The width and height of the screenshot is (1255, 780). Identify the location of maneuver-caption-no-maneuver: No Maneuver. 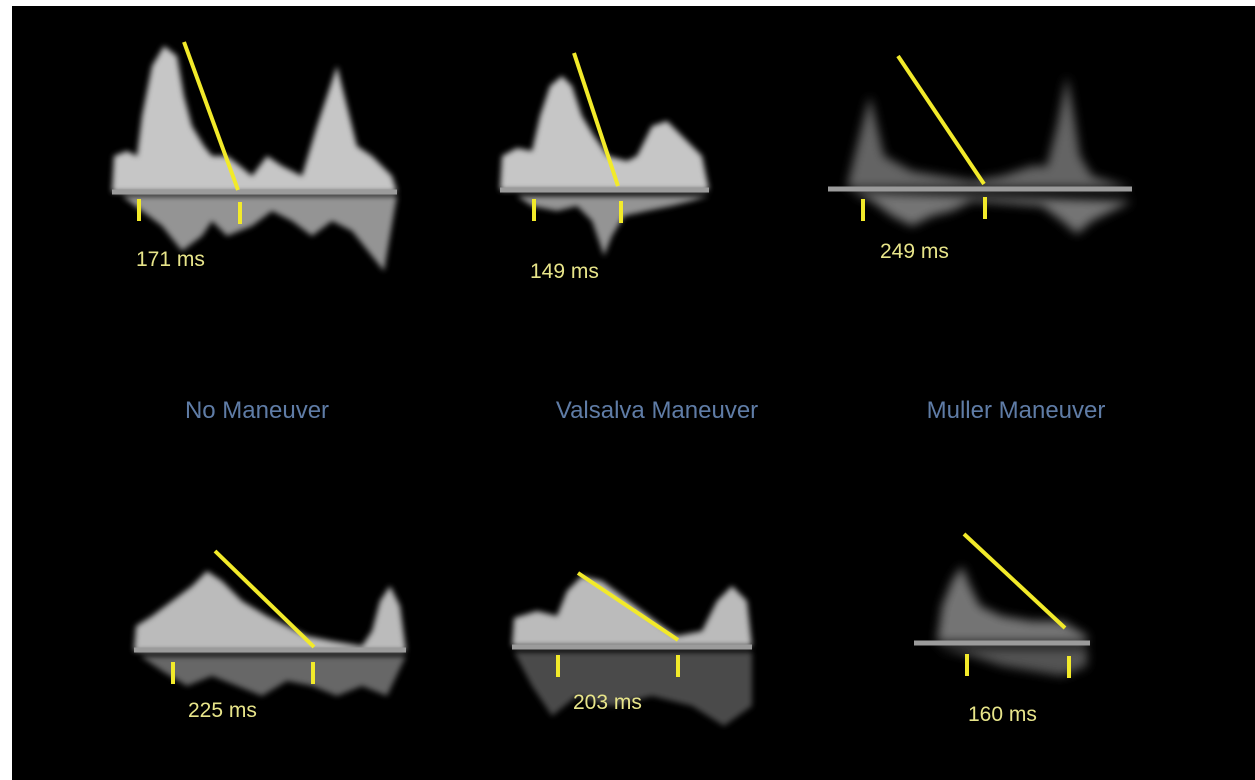
(257, 410).